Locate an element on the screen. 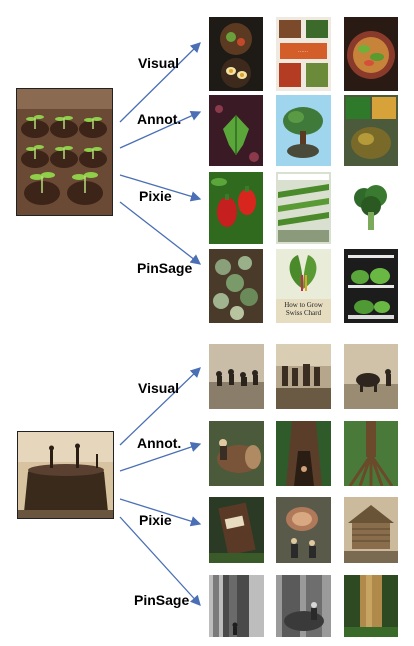 The image size is (414, 646). arrow-bot-visual is located at coordinates (160, 406).